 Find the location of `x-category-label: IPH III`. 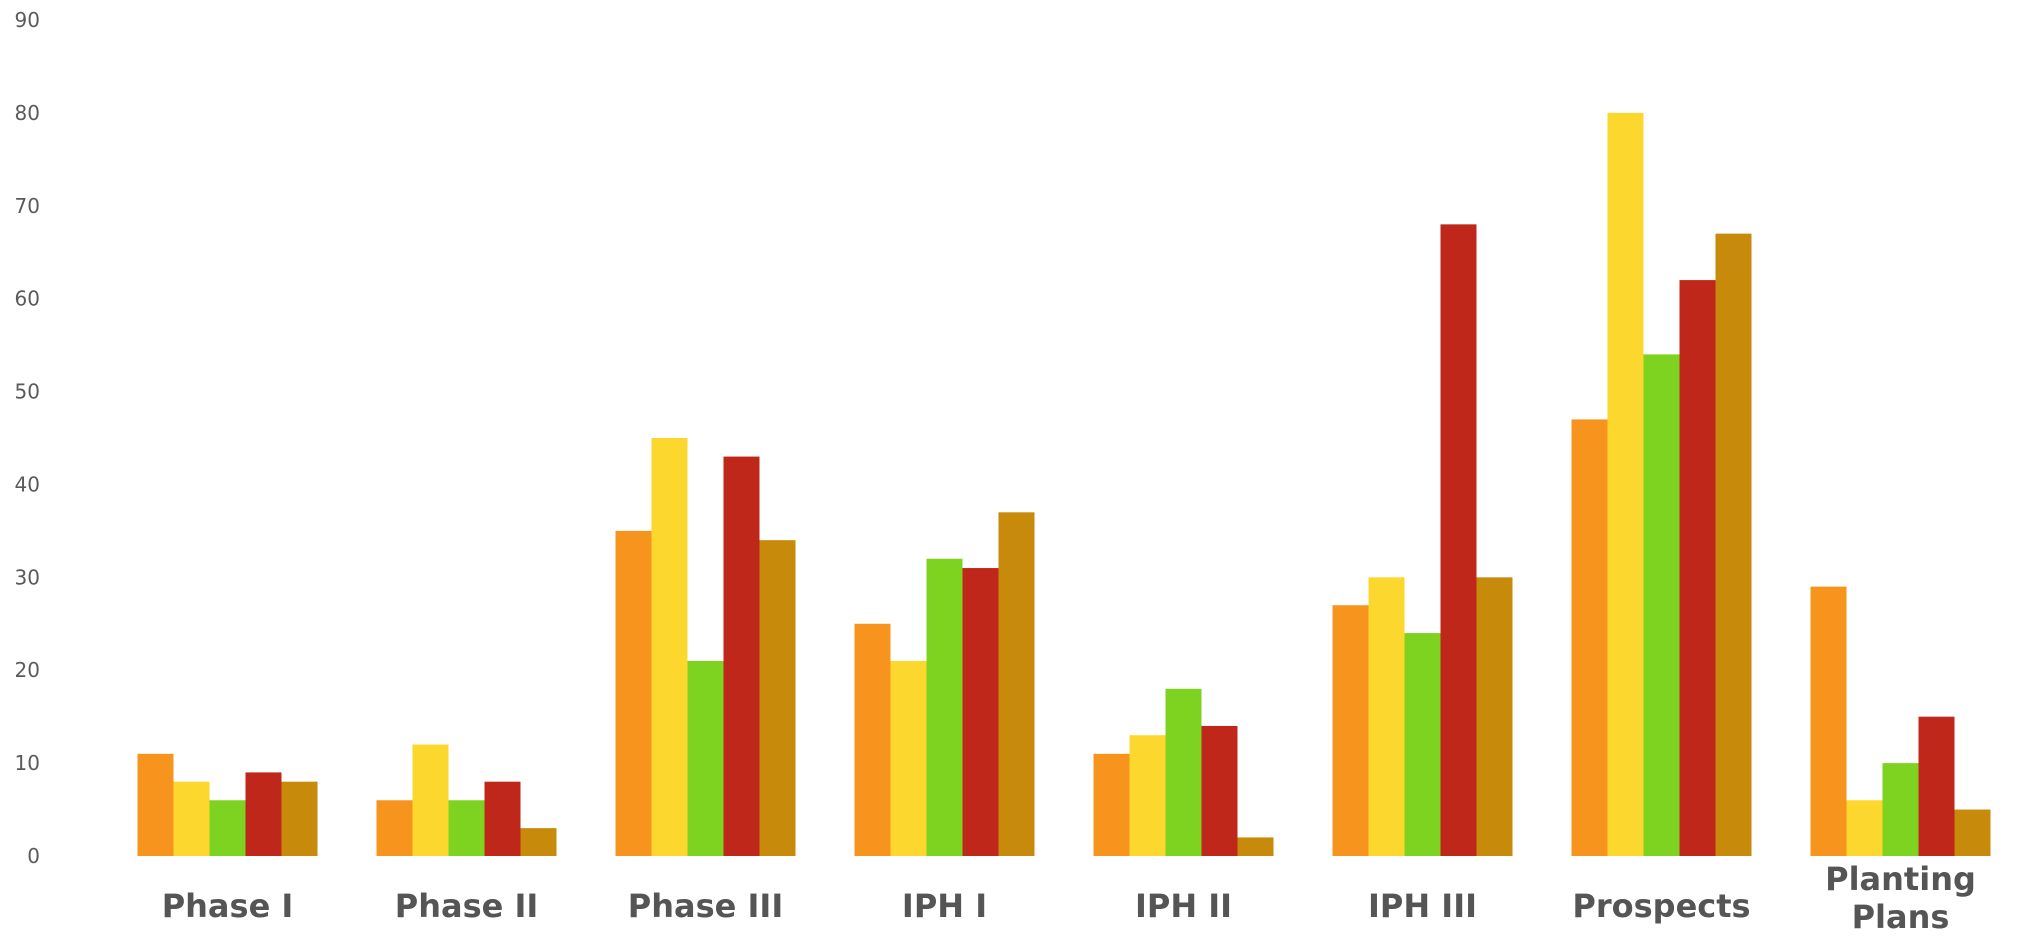

x-category-label: IPH III is located at coordinates (1422, 906).